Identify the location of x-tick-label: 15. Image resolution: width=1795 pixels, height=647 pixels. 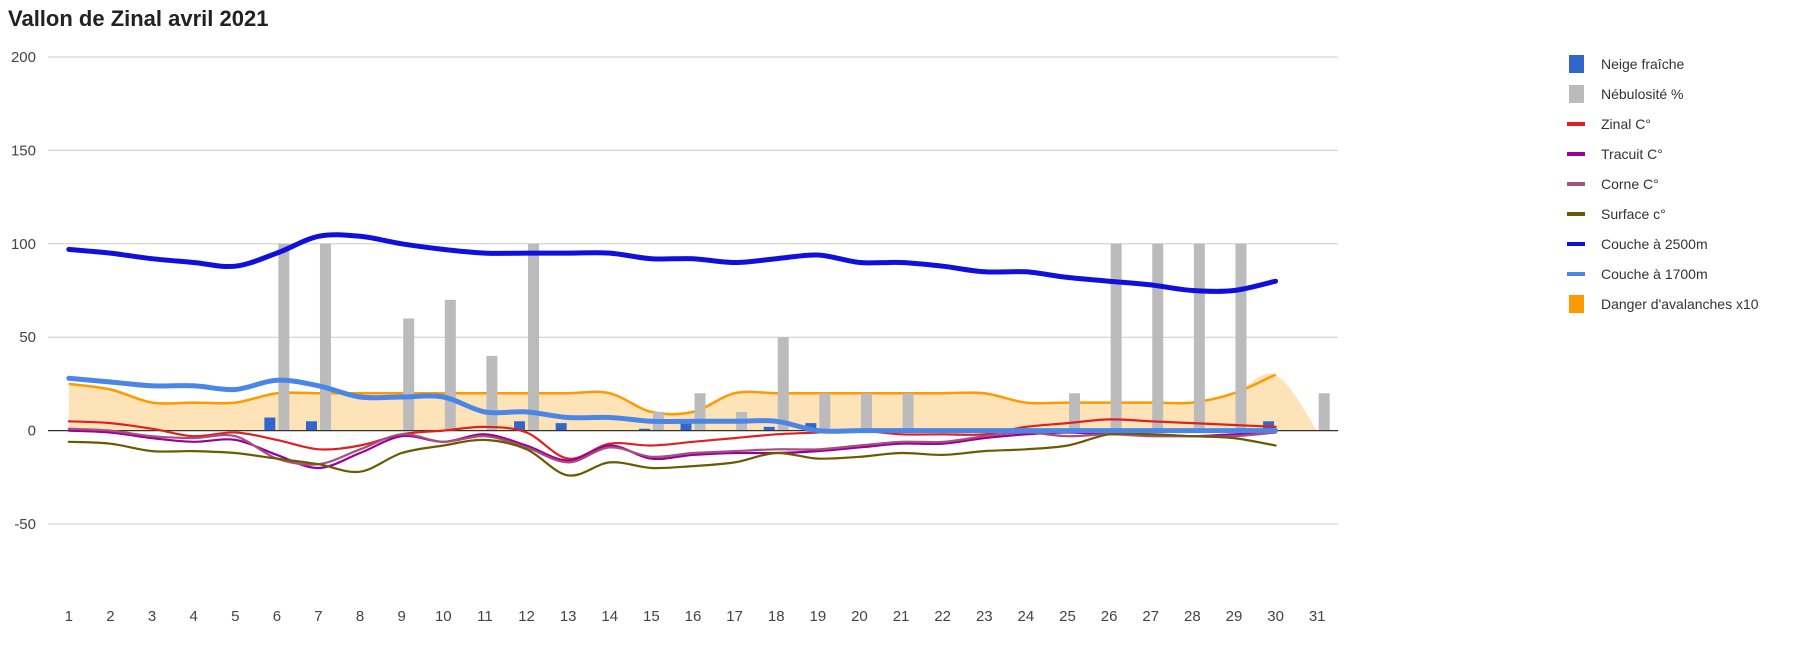
(651, 616).